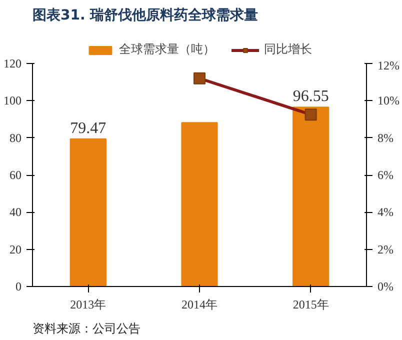 This screenshot has width=402, height=340. Describe the element at coordinates (386, 175) in the screenshot. I see `y2-tick-label: 6%` at that location.